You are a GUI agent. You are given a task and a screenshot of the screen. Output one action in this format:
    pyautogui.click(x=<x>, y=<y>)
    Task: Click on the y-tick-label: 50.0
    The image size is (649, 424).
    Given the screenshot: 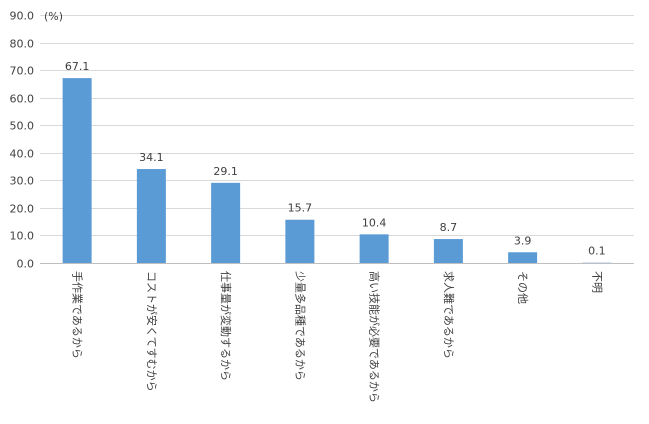 What is the action you would take?
    pyautogui.click(x=22, y=126)
    